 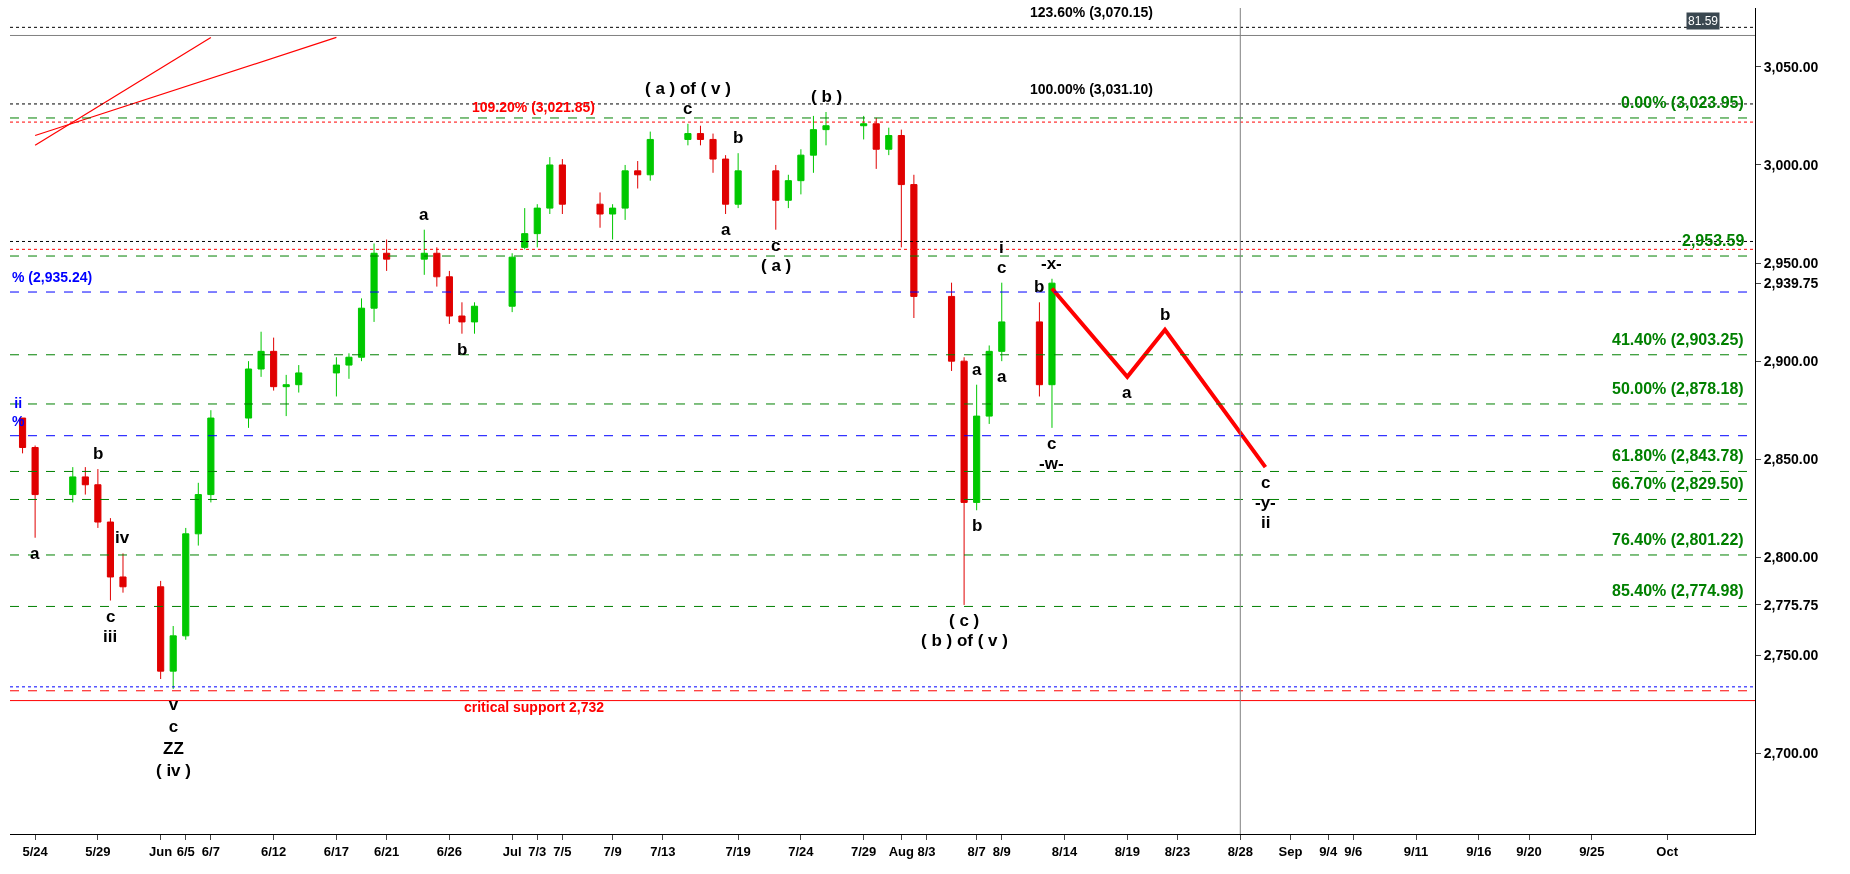 I want to click on ref-line-label: 76.40% (2,801.22), so click(x=1678, y=539).